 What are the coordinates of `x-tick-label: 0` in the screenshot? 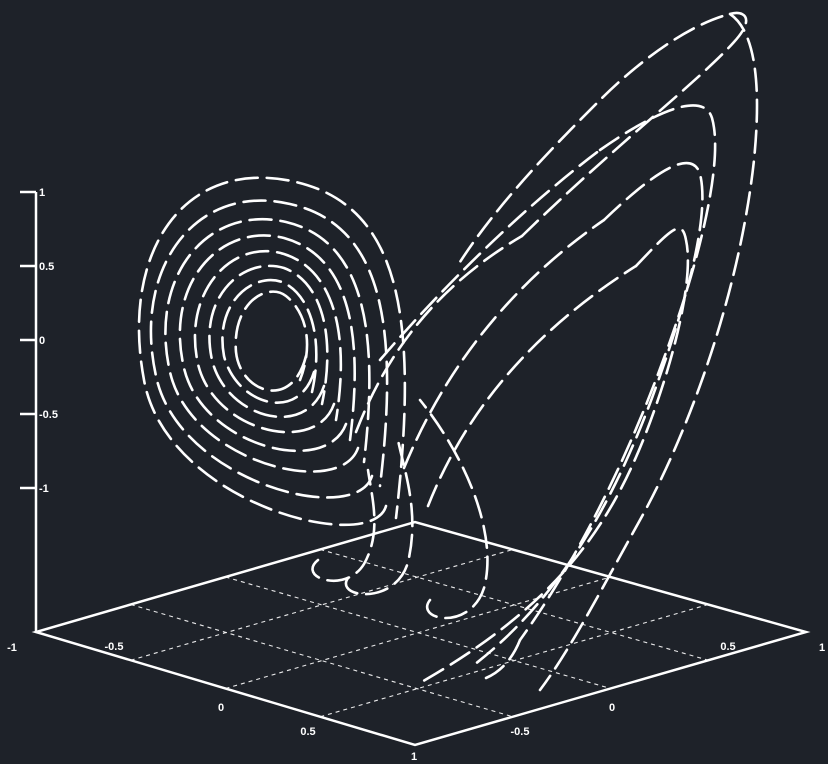 It's located at (221, 708).